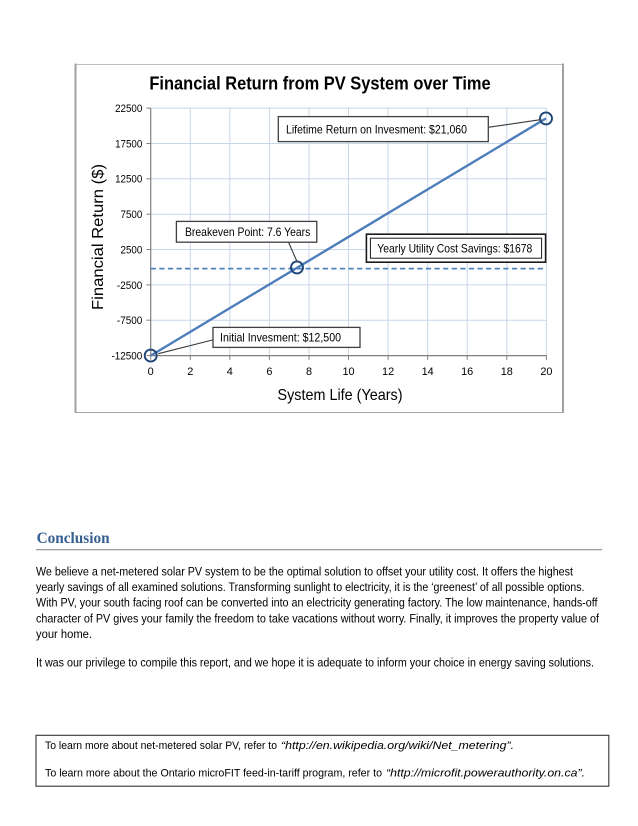 The image size is (638, 826). What do you see at coordinates (190, 372) in the screenshot?
I see `svg-text: 2` at bounding box center [190, 372].